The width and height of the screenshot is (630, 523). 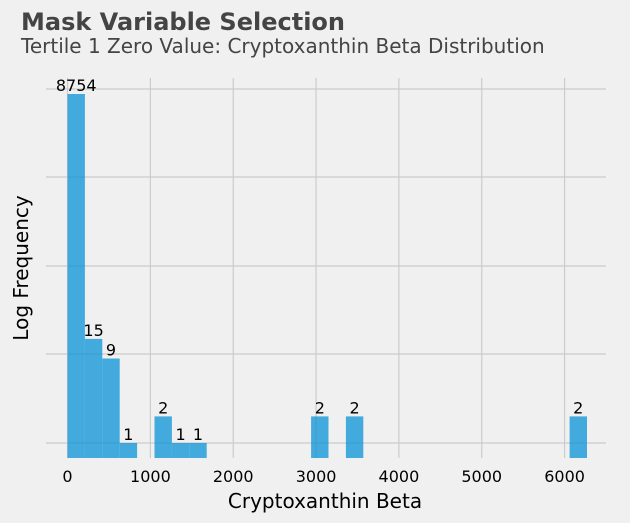 What do you see at coordinates (399, 476) in the screenshot?
I see `x-tick-label: 4000` at bounding box center [399, 476].